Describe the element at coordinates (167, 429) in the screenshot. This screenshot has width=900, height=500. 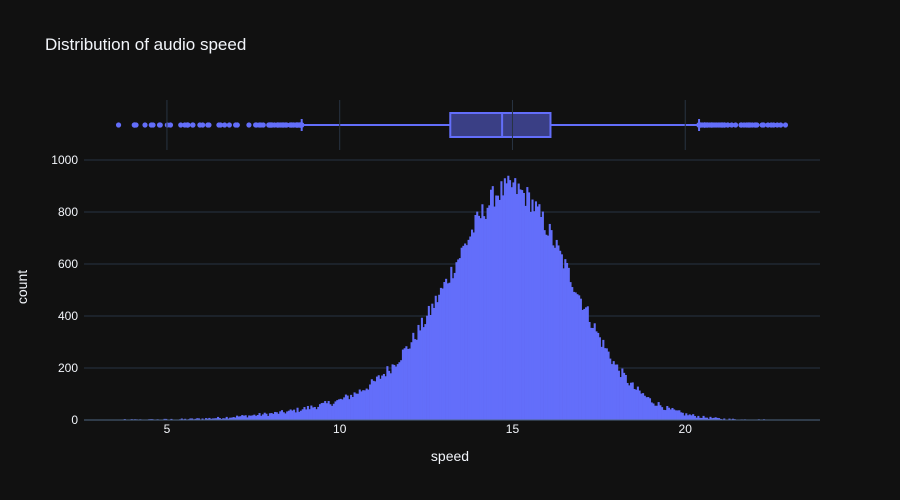
I see `x-tick-label: 5` at that location.